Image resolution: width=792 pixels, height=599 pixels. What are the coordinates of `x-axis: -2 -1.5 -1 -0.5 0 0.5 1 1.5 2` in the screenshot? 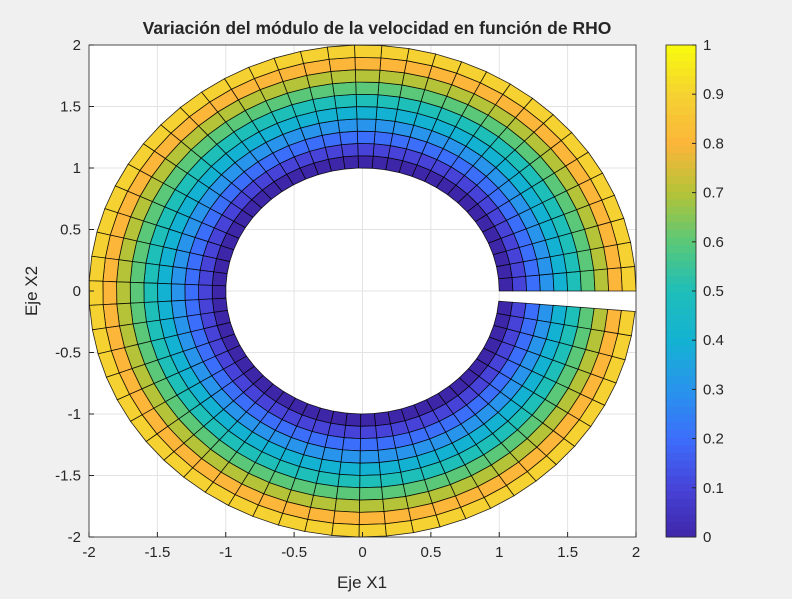 It's located at (361, 546).